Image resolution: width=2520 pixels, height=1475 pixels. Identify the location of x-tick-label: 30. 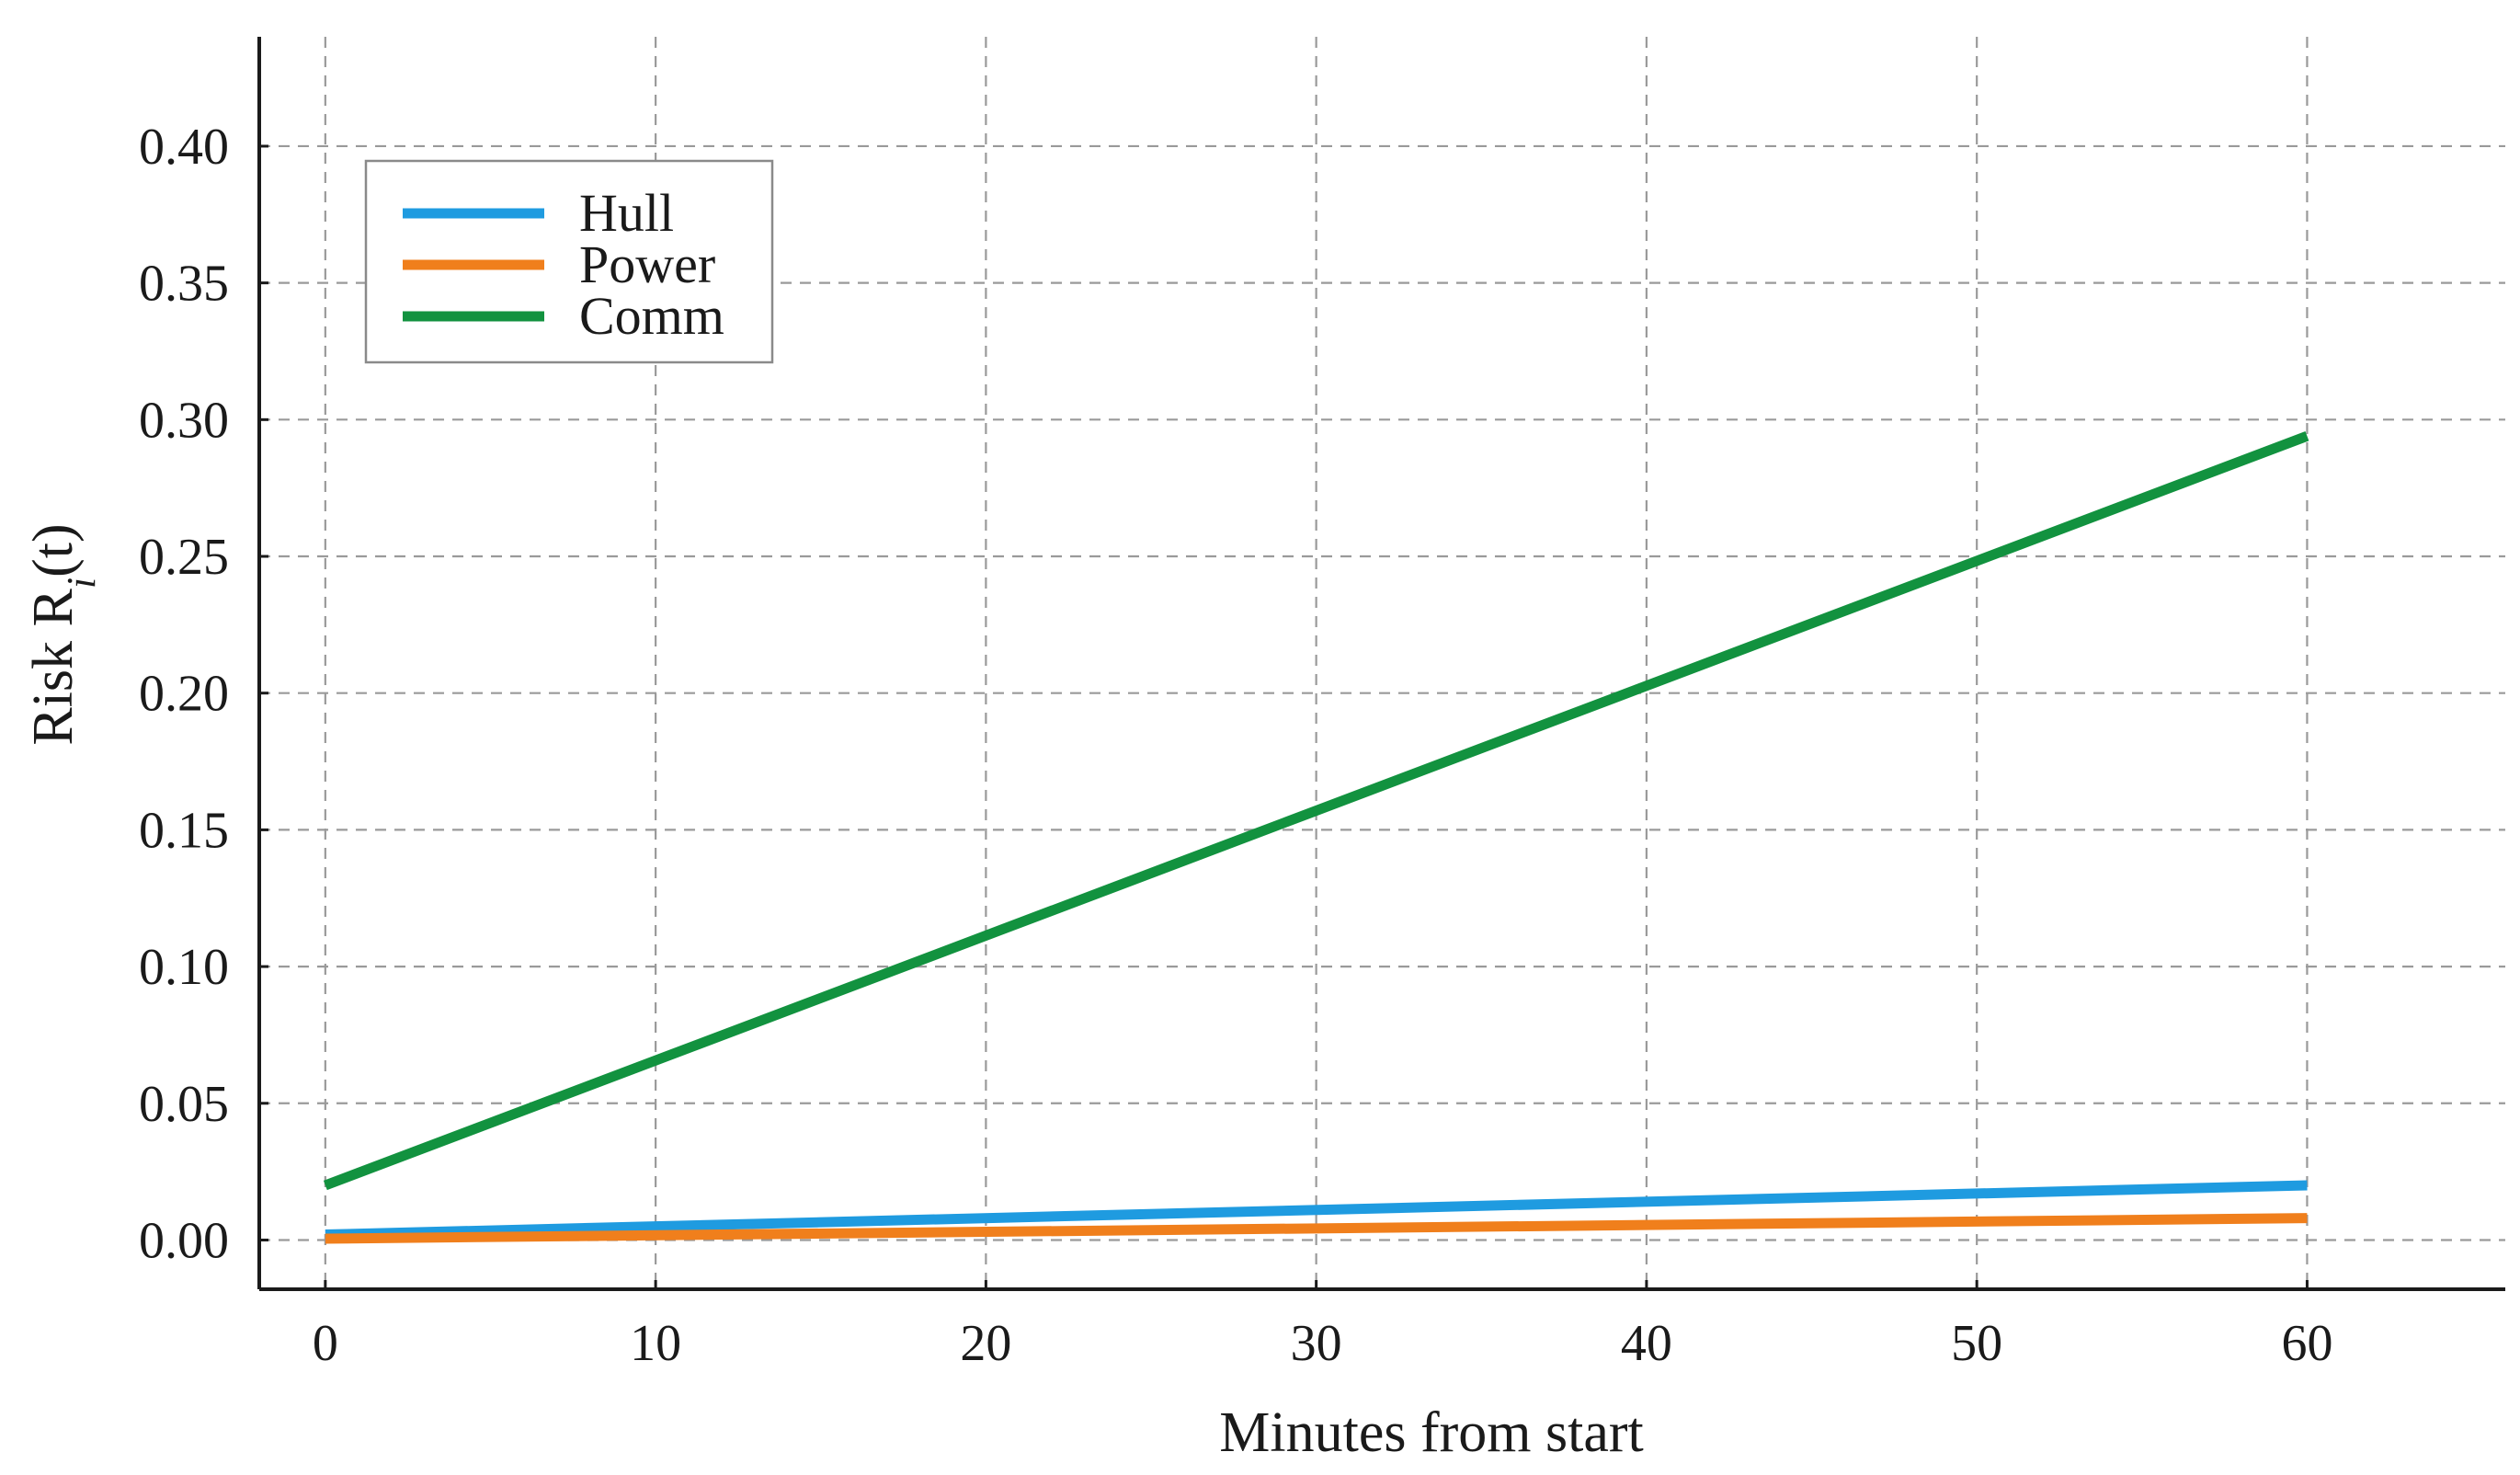
(1316, 1343).